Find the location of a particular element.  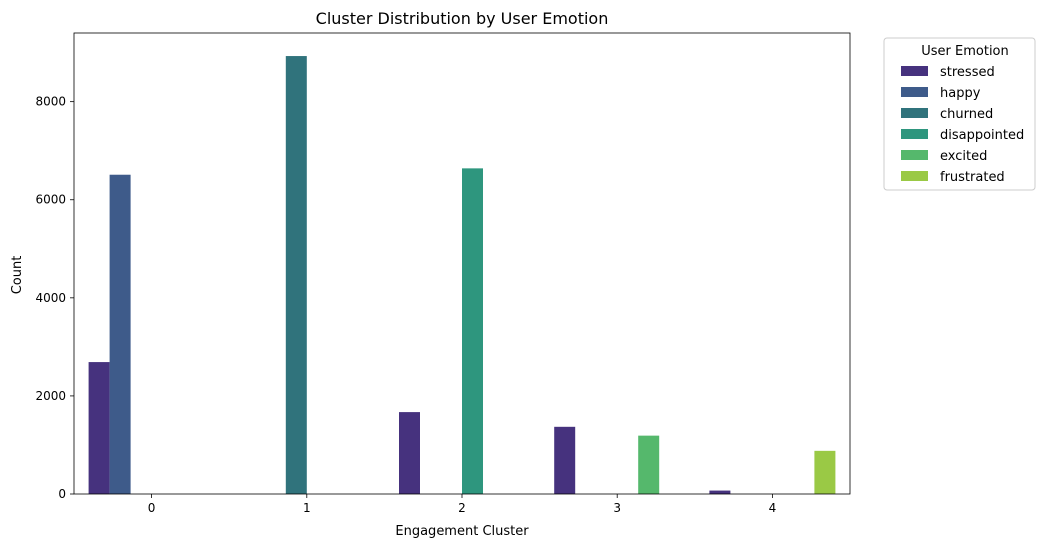

x-tick-label-2: 2 is located at coordinates (462, 508).